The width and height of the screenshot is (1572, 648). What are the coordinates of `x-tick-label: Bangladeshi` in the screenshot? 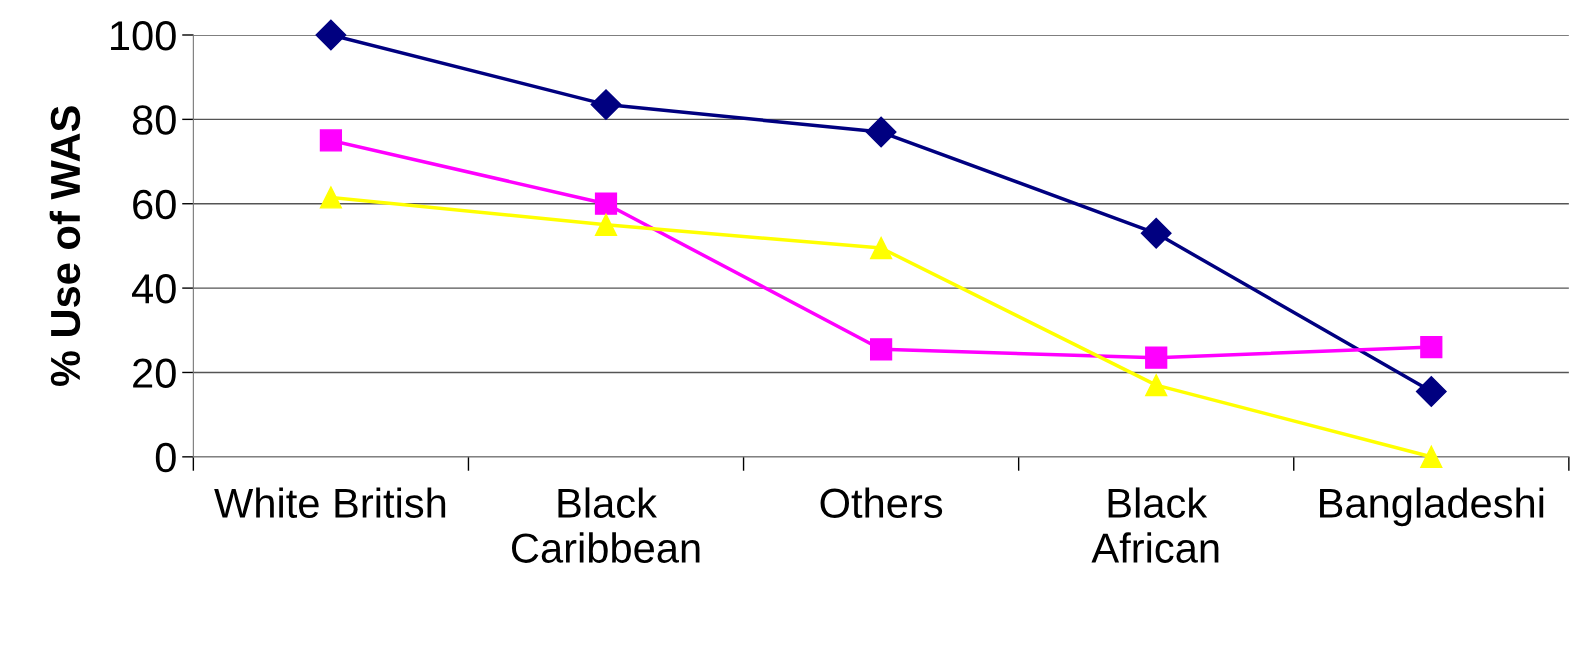 It's located at (1432, 507).